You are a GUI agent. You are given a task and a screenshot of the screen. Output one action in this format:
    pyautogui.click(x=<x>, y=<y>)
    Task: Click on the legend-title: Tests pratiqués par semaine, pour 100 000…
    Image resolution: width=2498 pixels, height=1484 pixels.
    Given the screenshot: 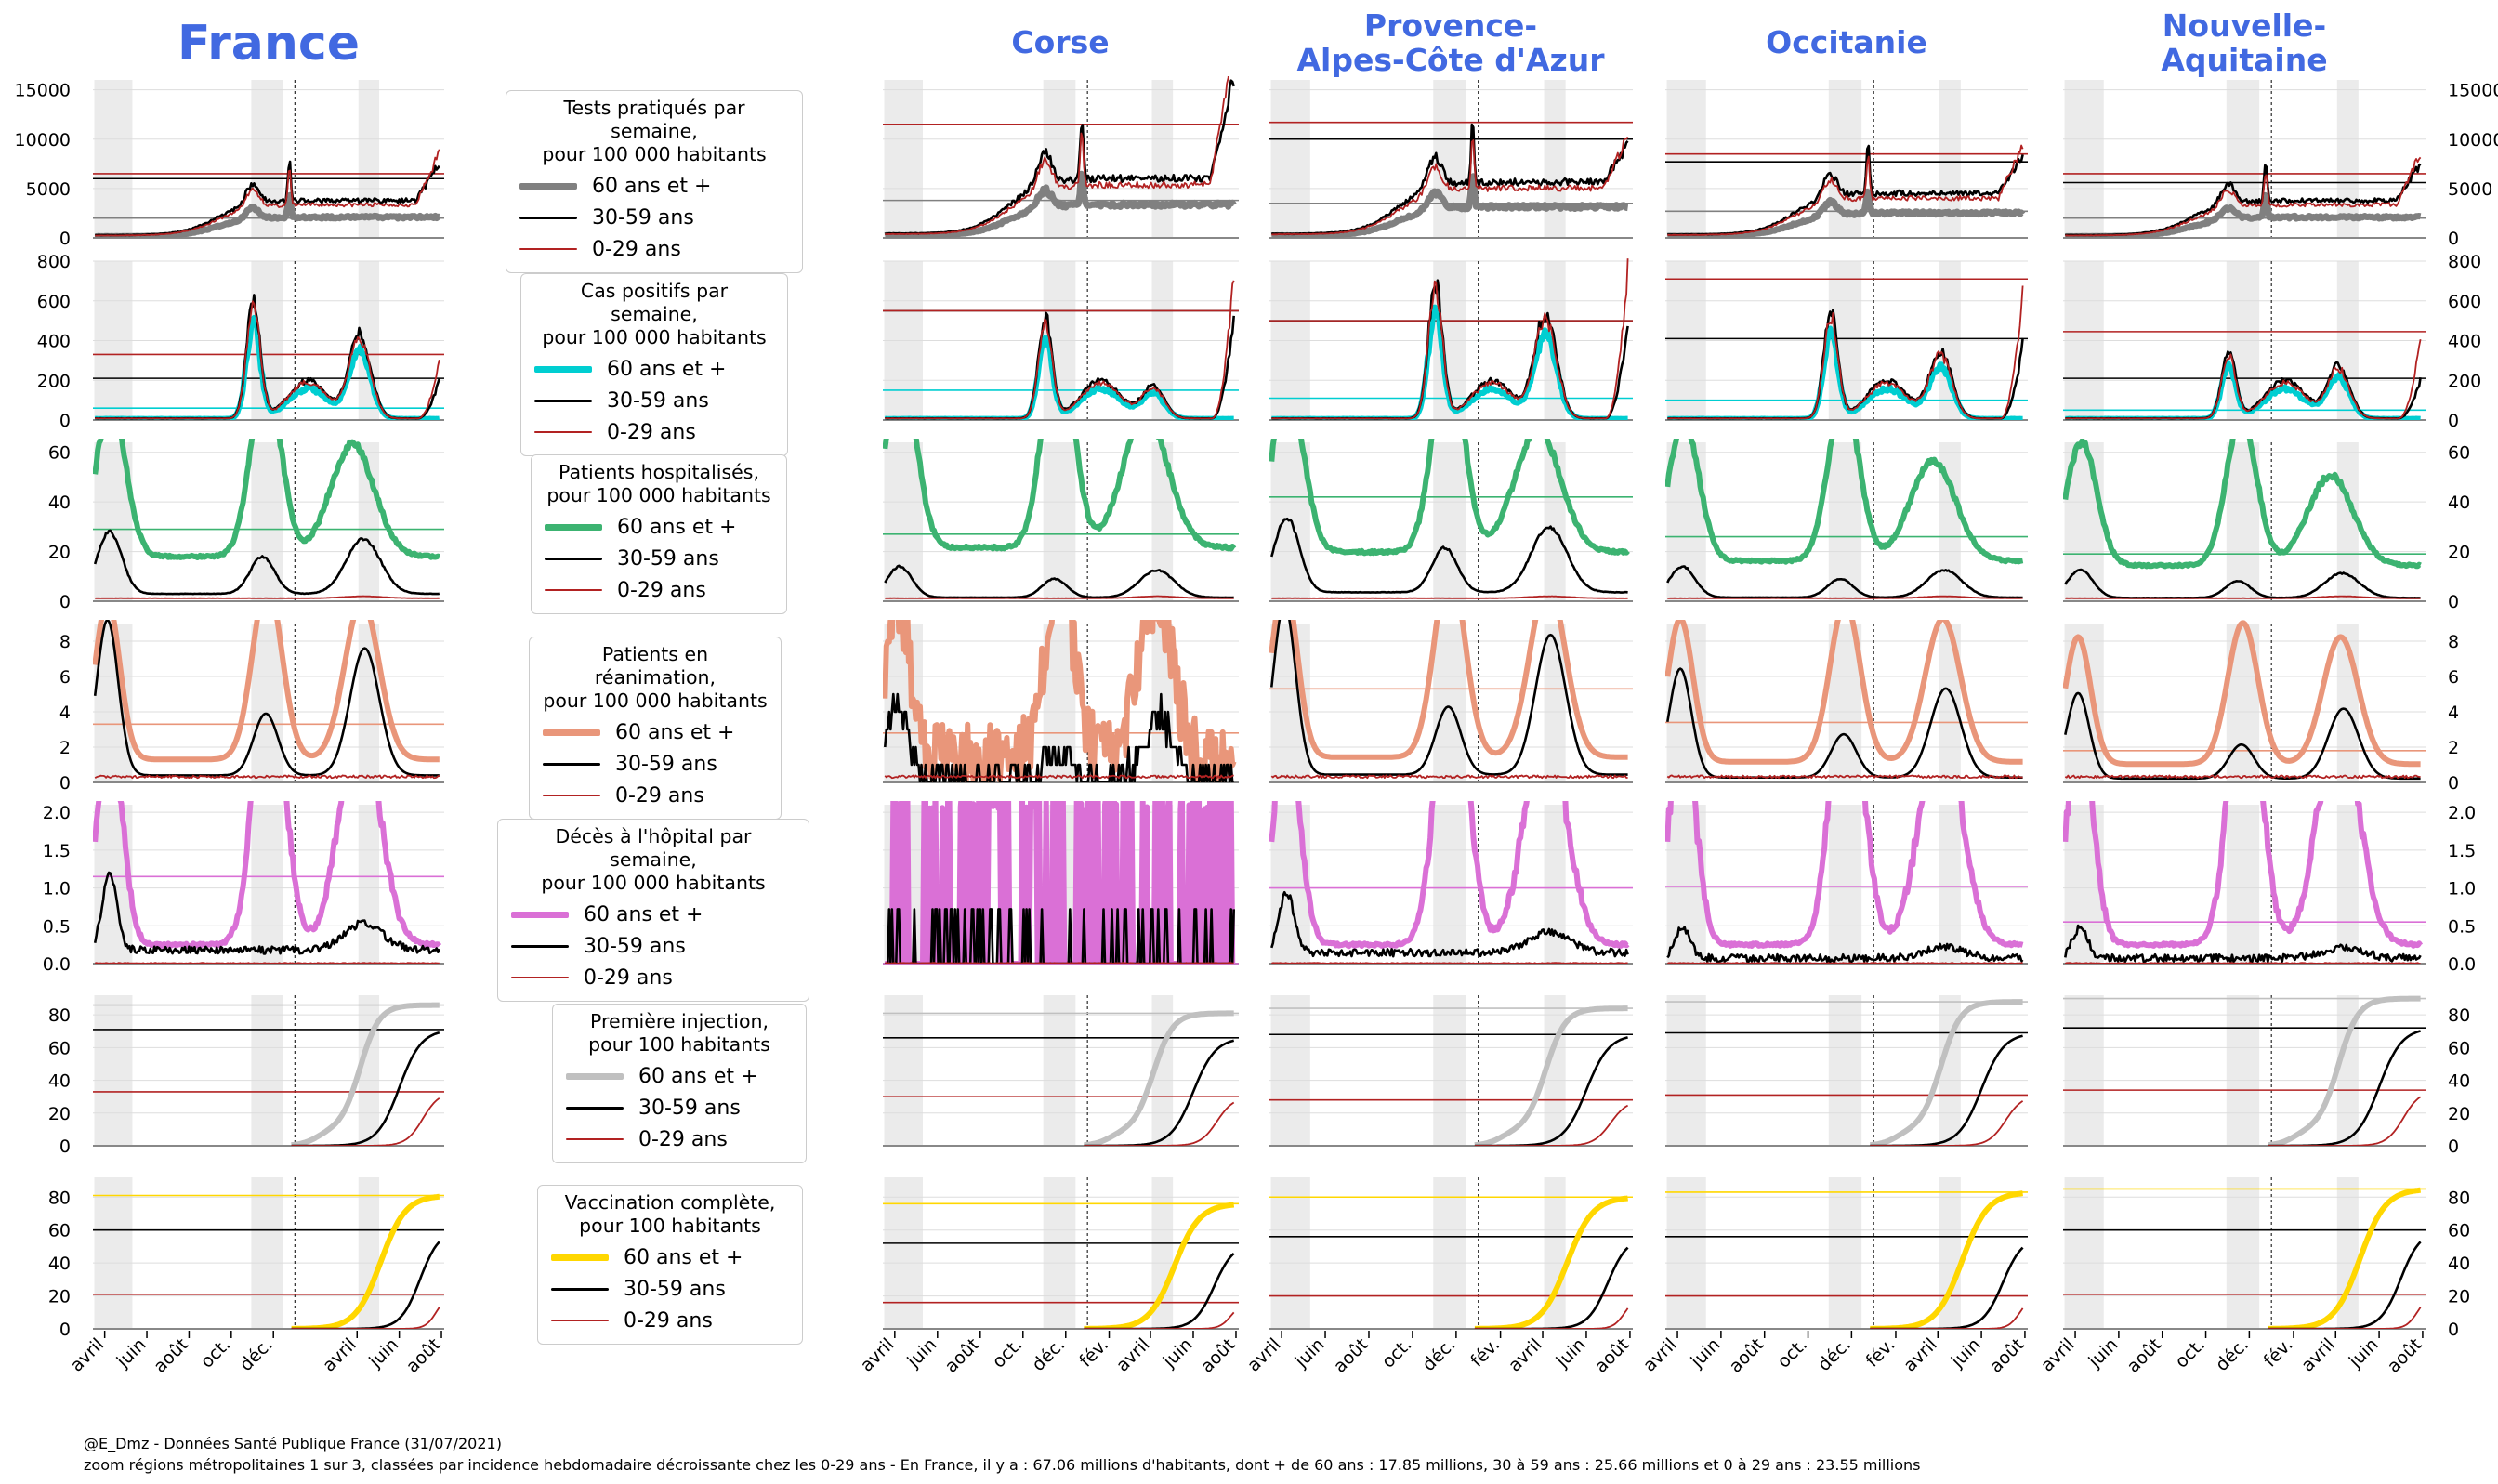 What is the action you would take?
    pyautogui.click(x=654, y=131)
    